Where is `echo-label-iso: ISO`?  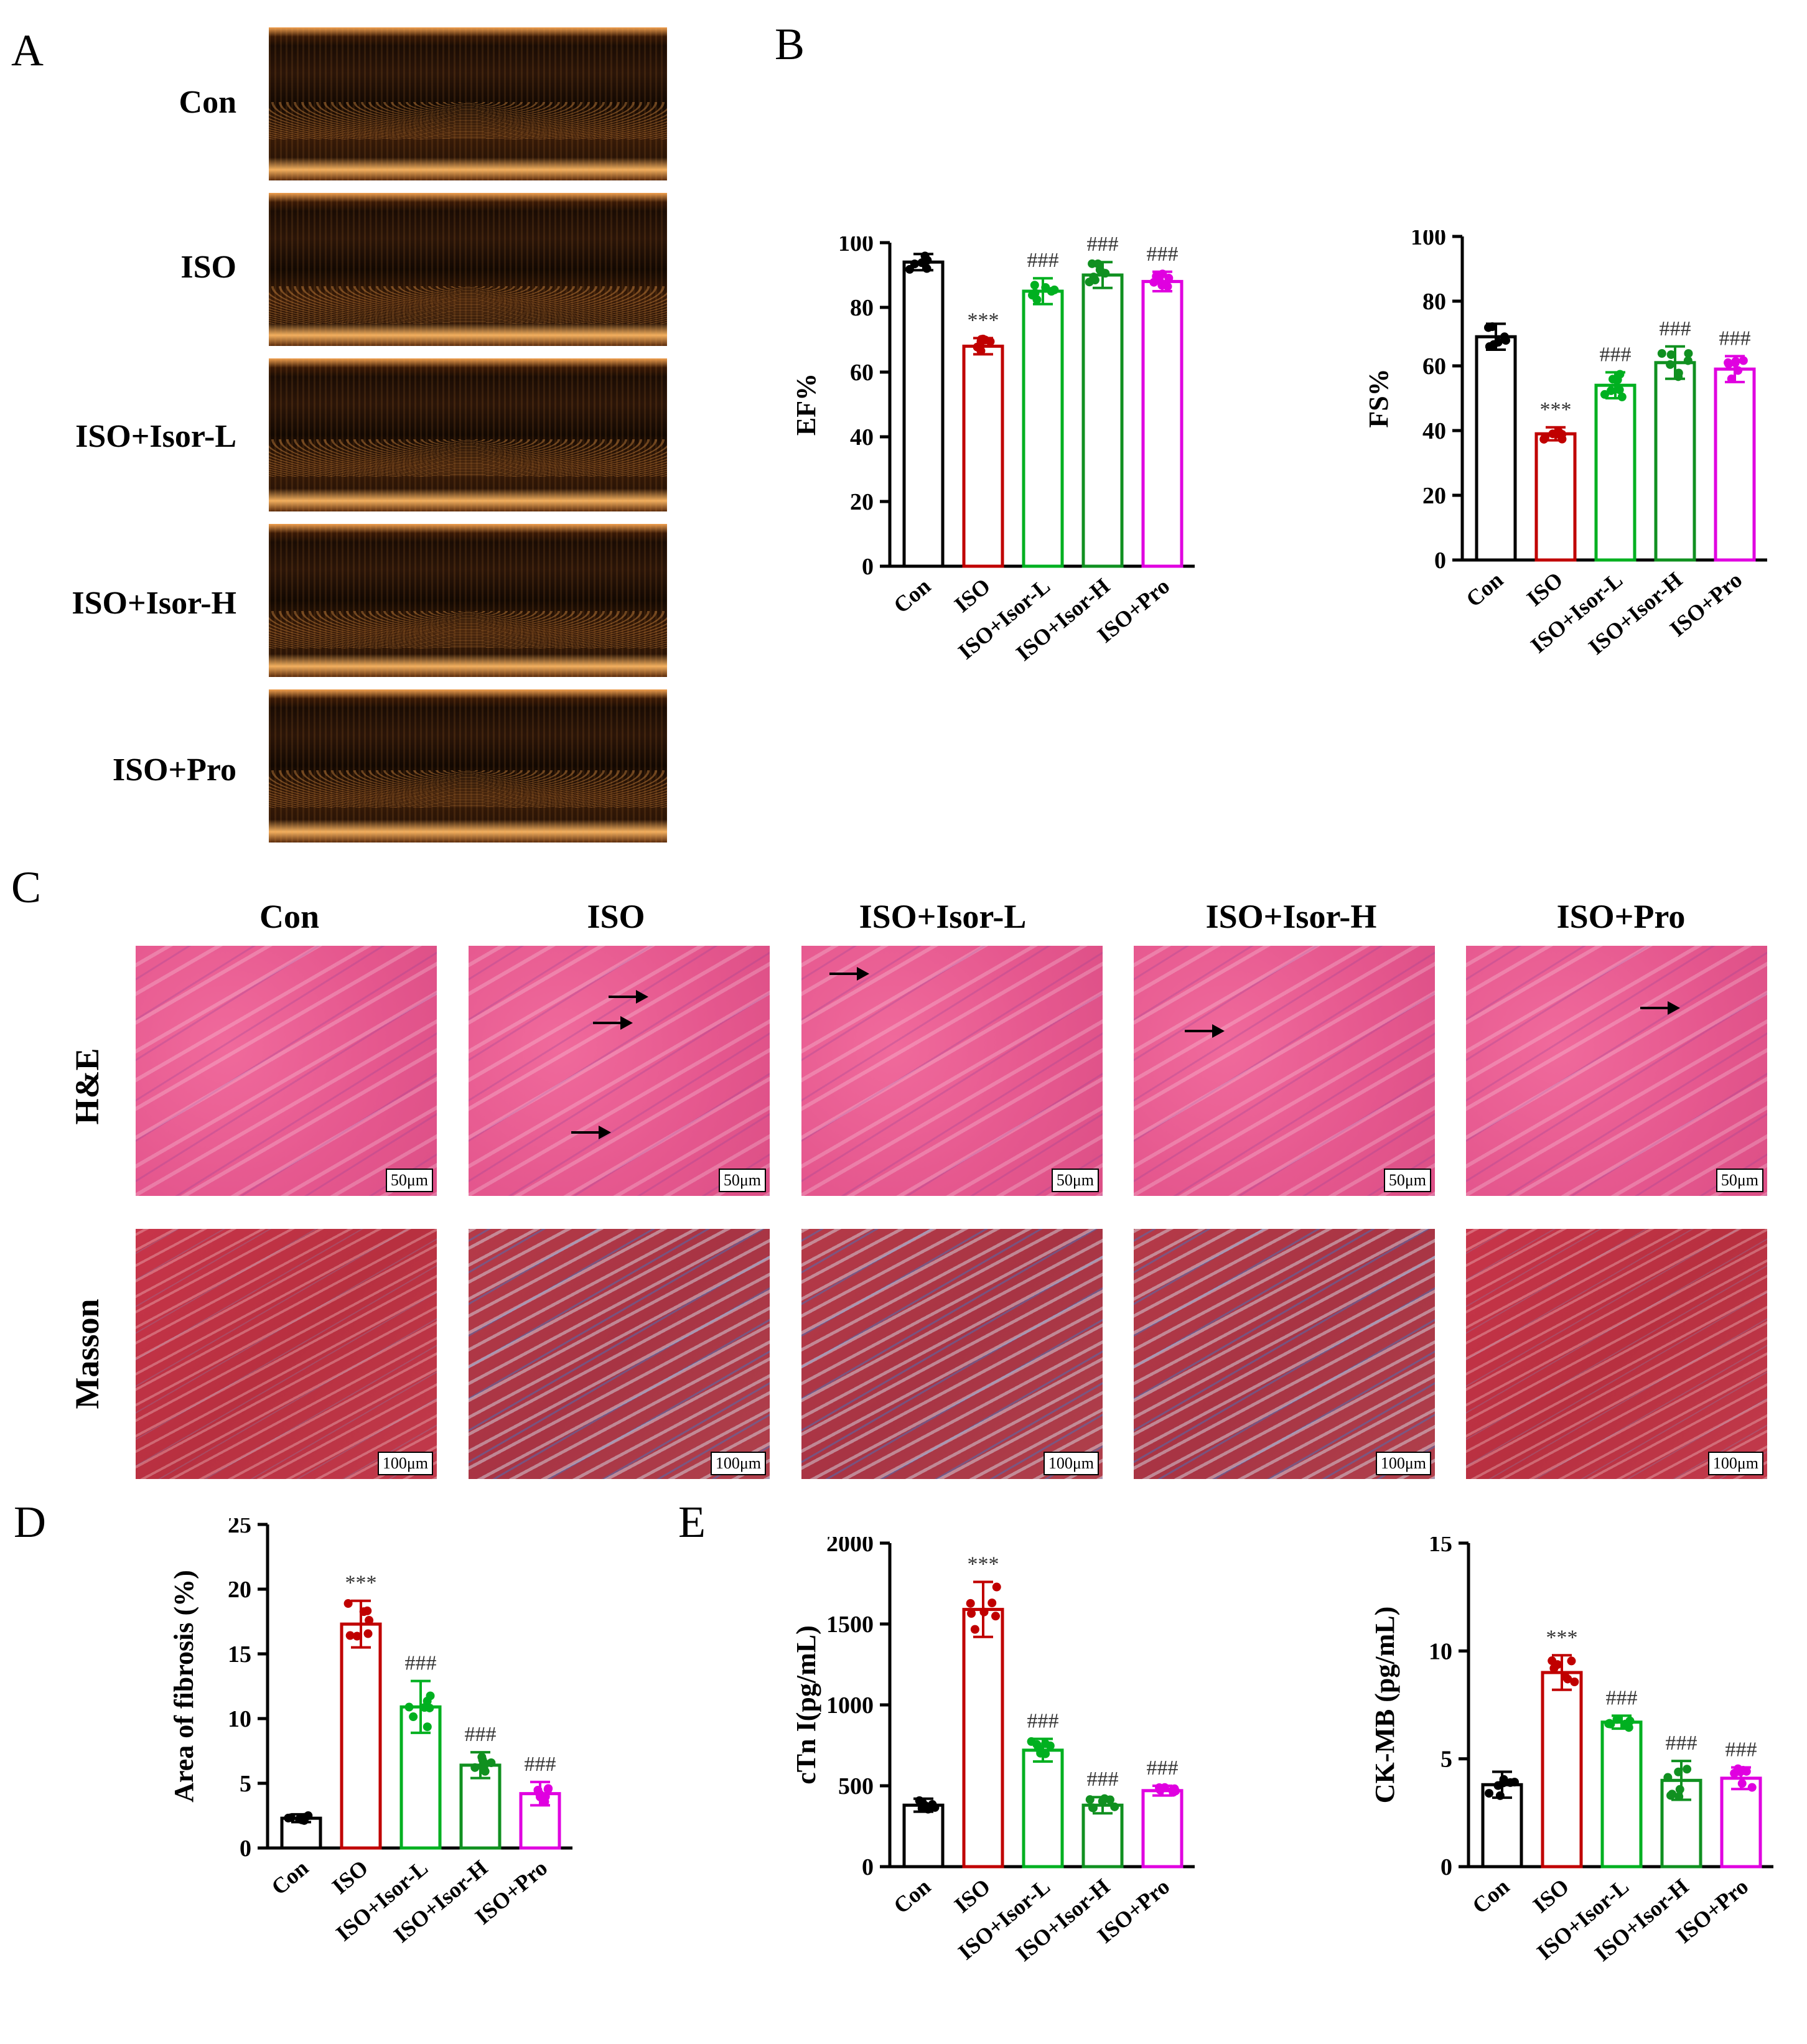
echo-label-iso: ISO is located at coordinates (208, 267).